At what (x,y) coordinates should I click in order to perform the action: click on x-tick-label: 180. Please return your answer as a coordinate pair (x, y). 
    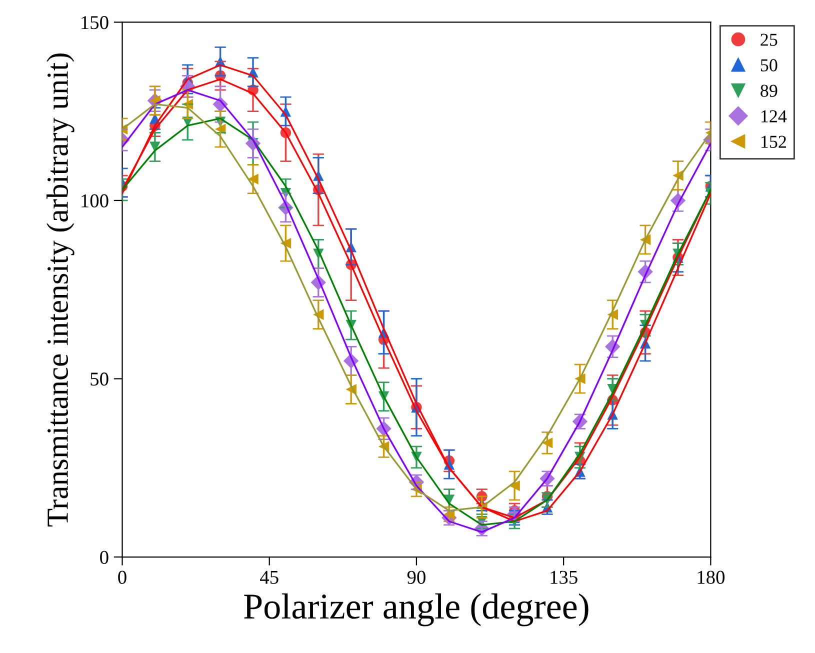
    Looking at the image, I should click on (711, 577).